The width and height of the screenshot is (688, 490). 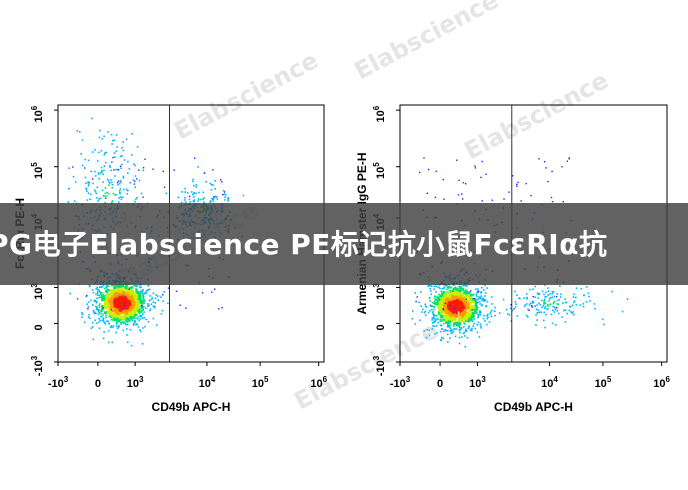 I want to click on event-dots, so click(x=520, y=252).